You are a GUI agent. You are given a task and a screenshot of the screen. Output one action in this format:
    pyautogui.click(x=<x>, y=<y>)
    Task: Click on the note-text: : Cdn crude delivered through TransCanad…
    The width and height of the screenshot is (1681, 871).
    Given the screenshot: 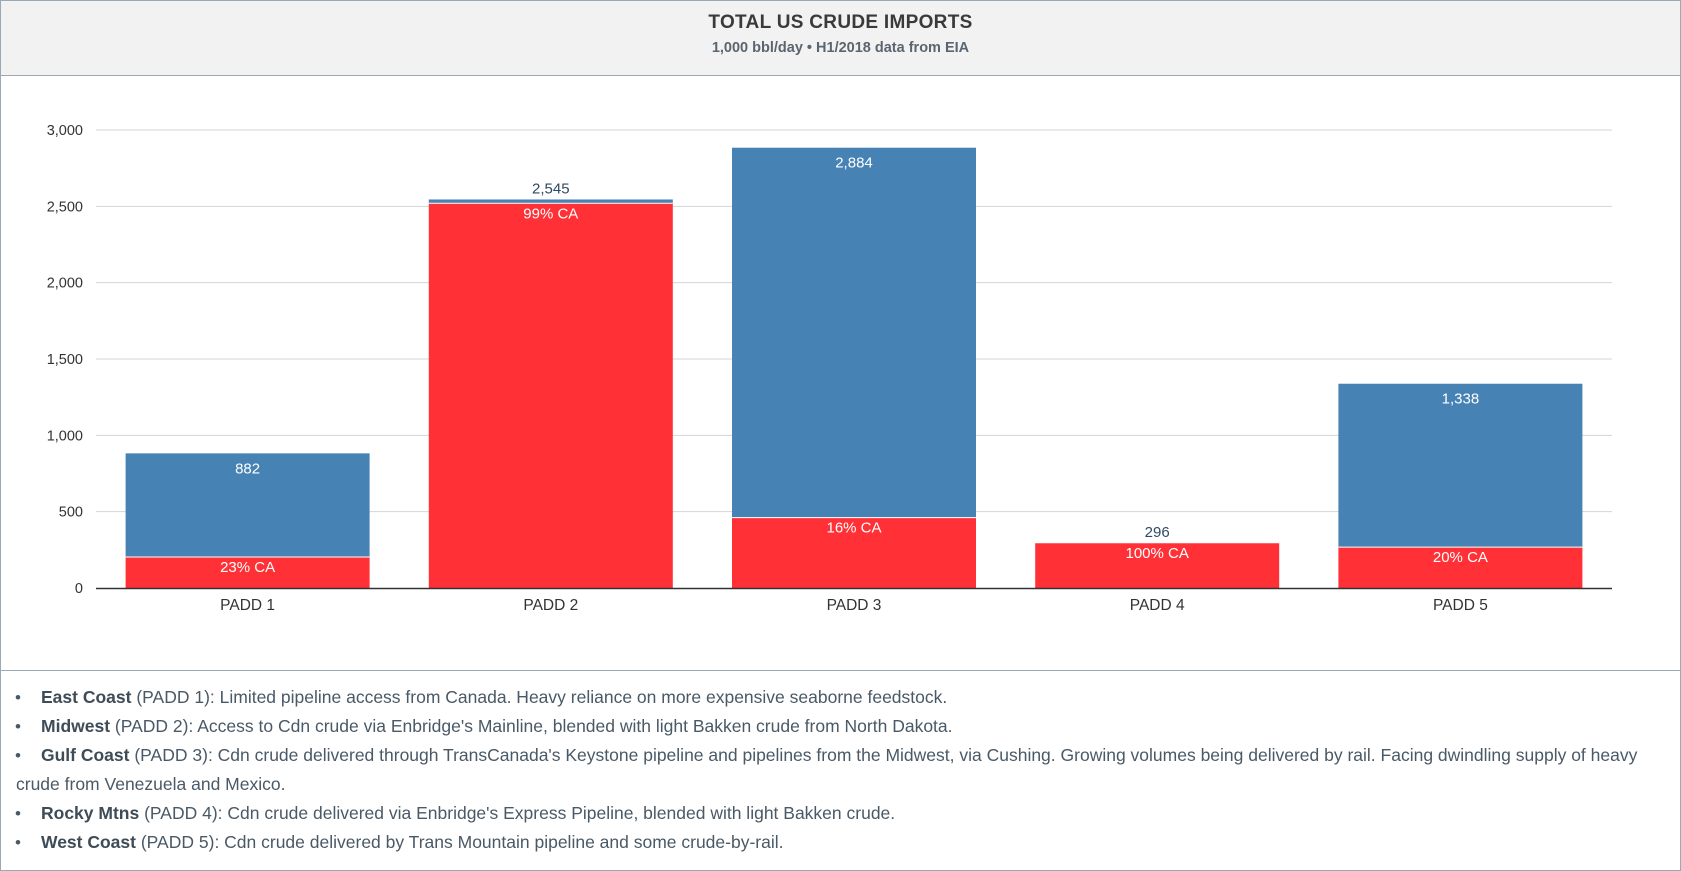 What is the action you would take?
    pyautogui.click(x=827, y=769)
    